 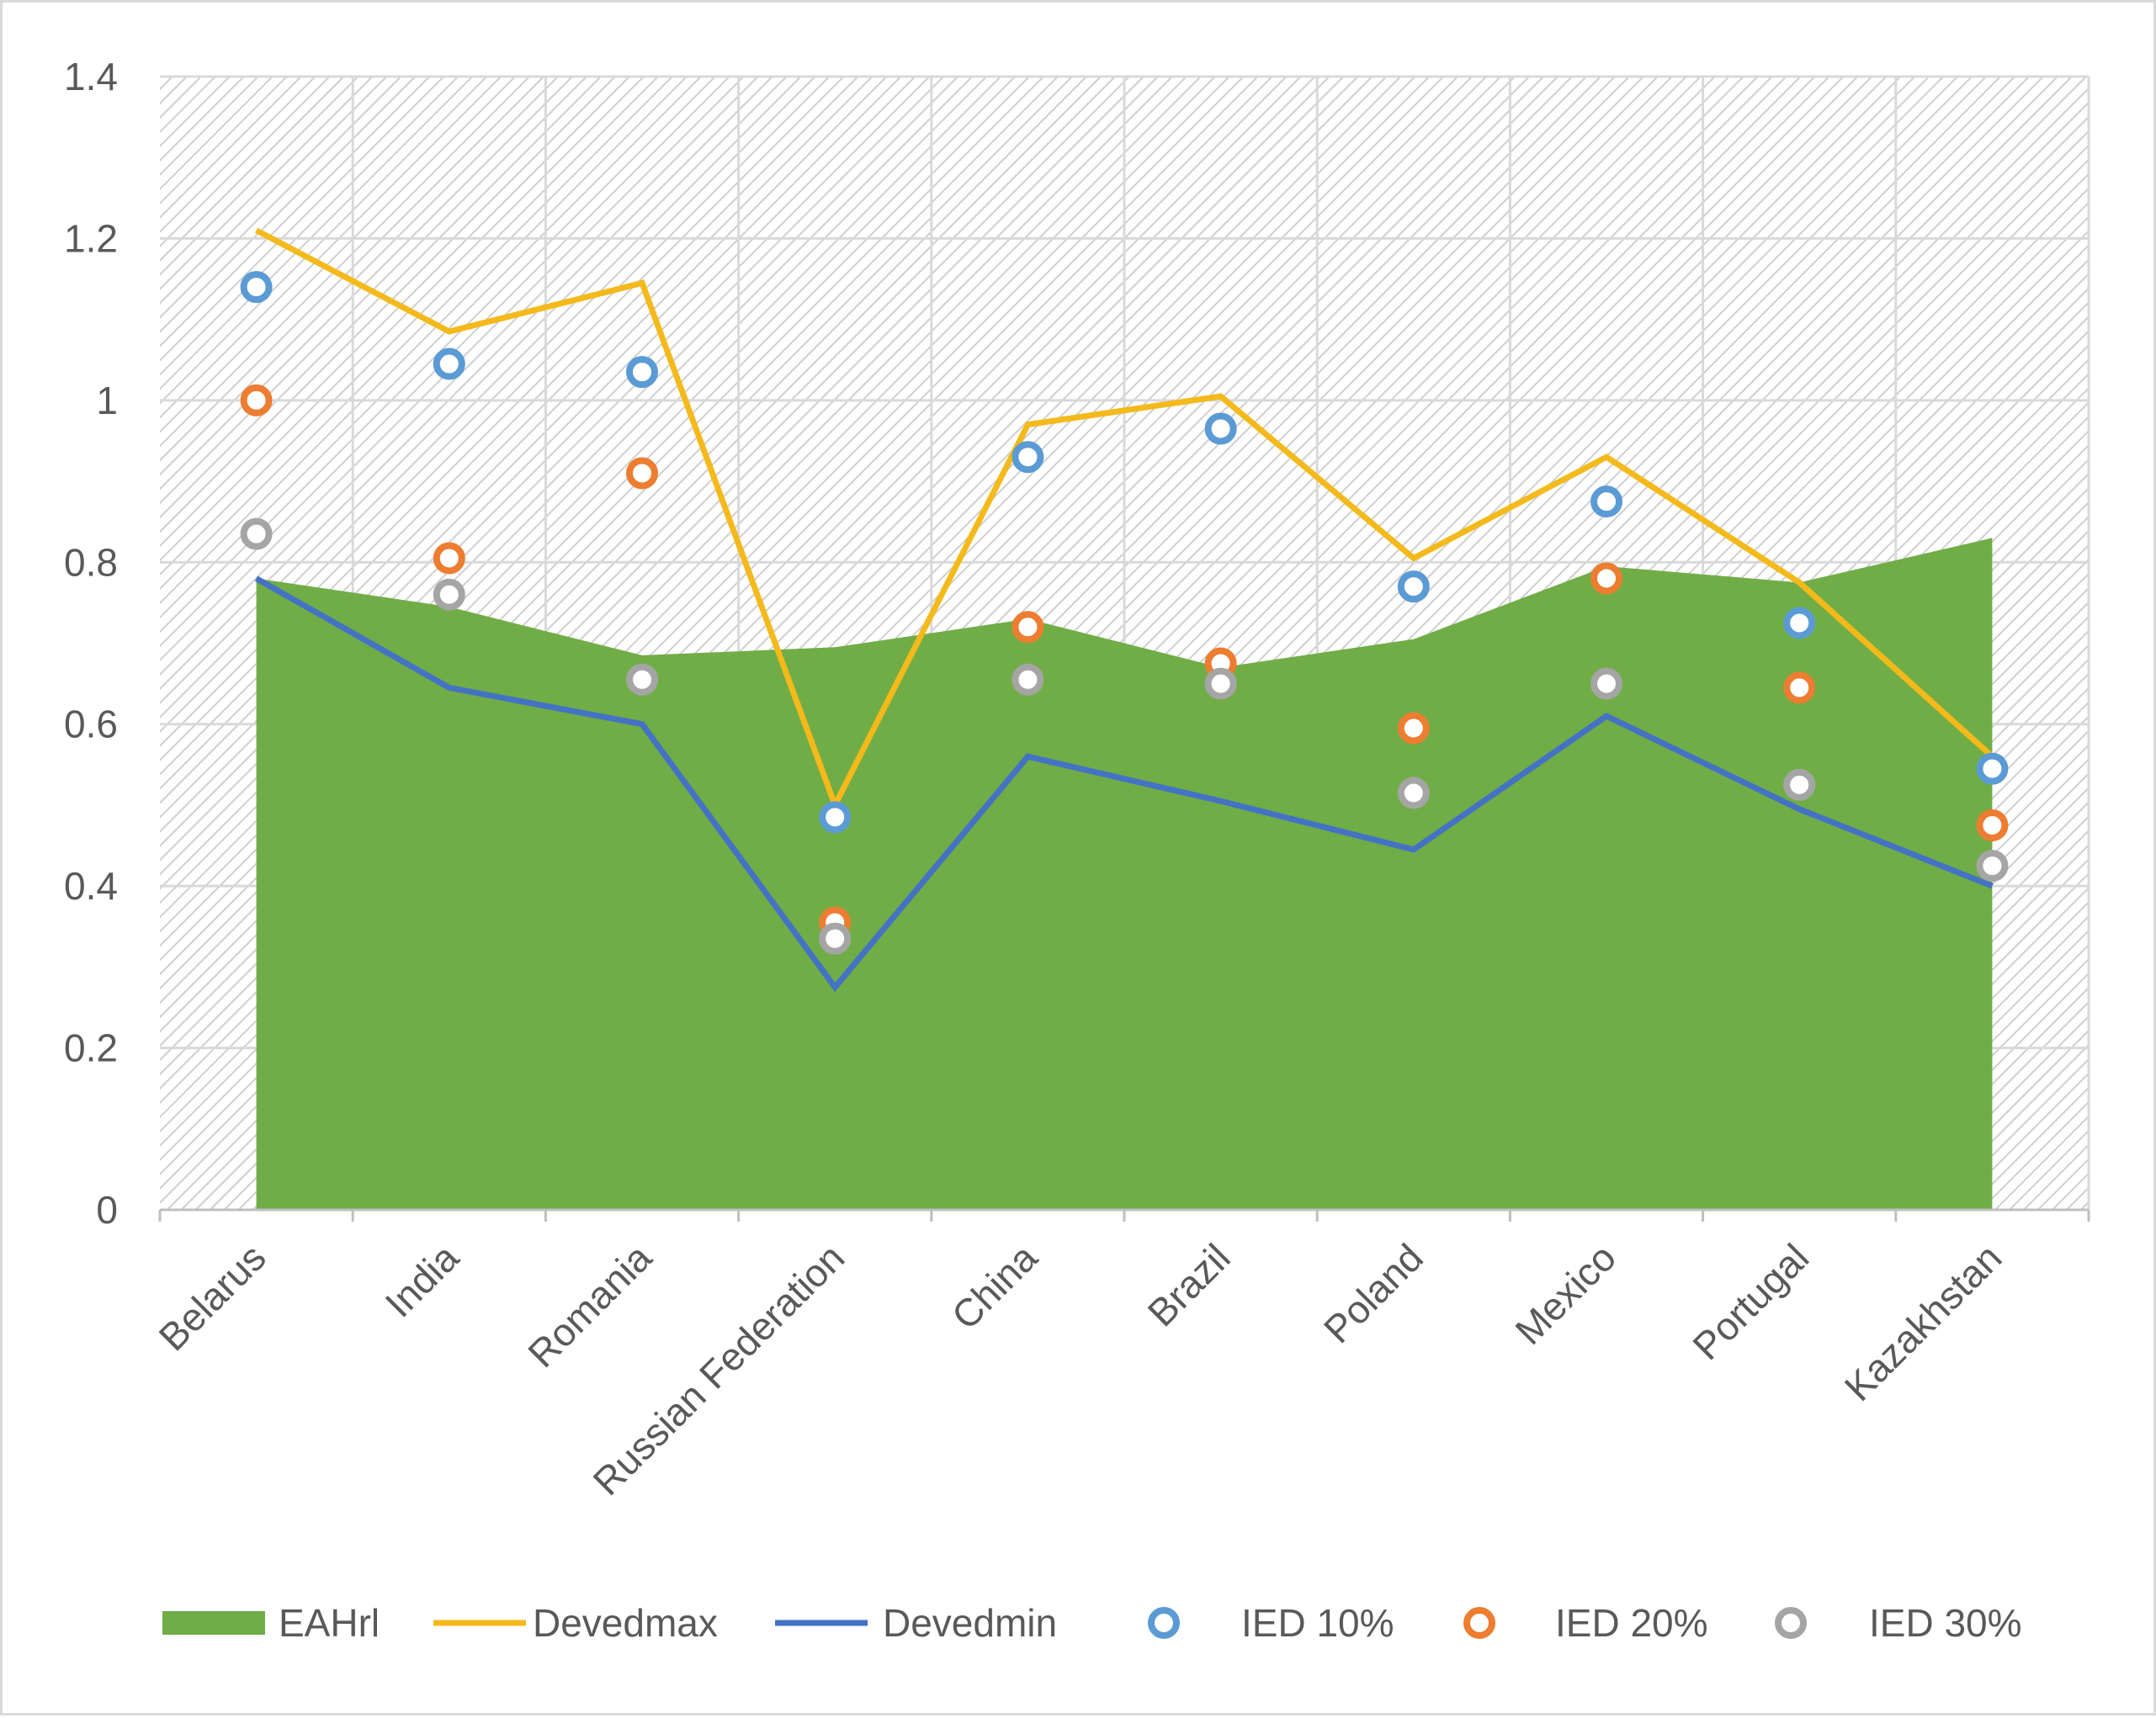 What do you see at coordinates (625, 1623) in the screenshot?
I see `legend-label-devedmax: Devedmax` at bounding box center [625, 1623].